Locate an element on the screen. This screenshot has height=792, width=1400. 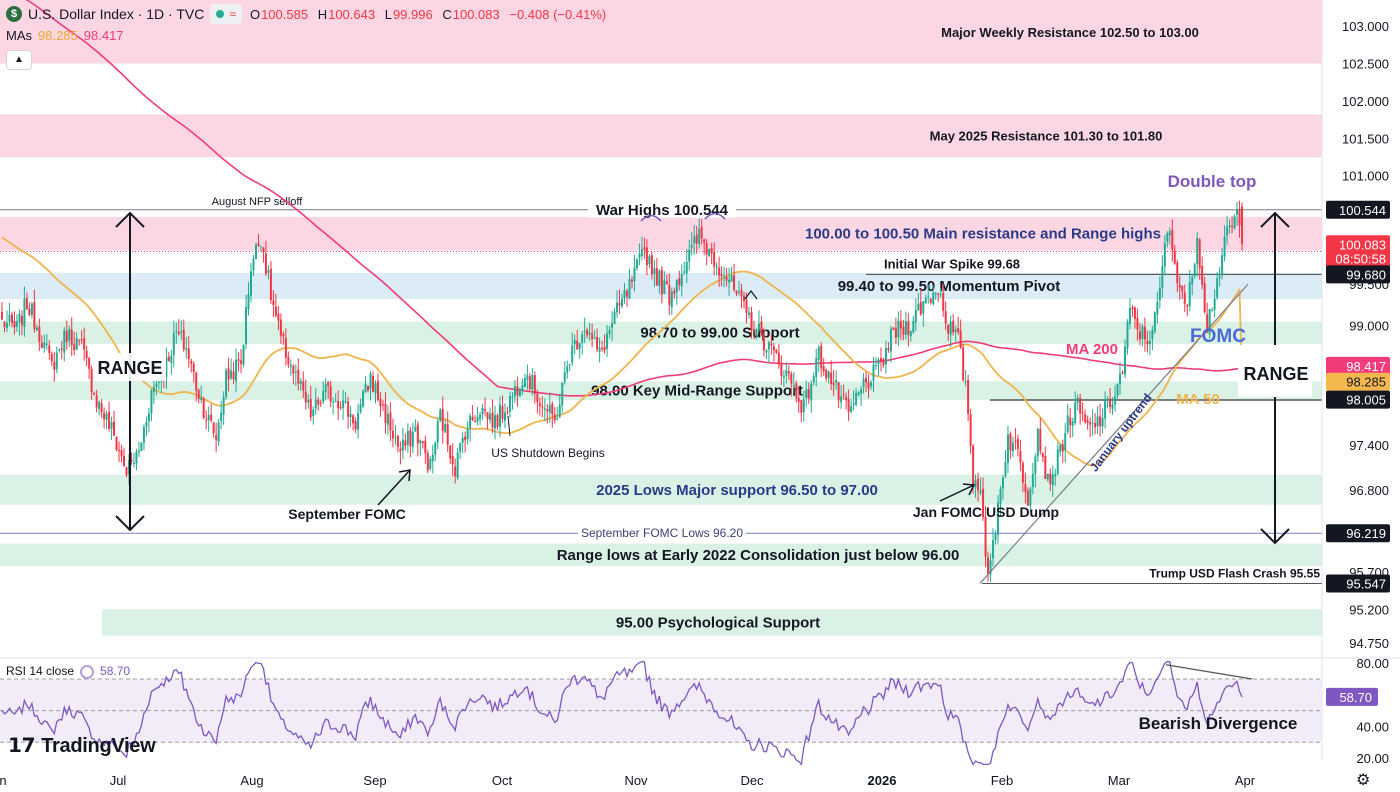
market-open-dot-icon is located at coordinates (220, 14).